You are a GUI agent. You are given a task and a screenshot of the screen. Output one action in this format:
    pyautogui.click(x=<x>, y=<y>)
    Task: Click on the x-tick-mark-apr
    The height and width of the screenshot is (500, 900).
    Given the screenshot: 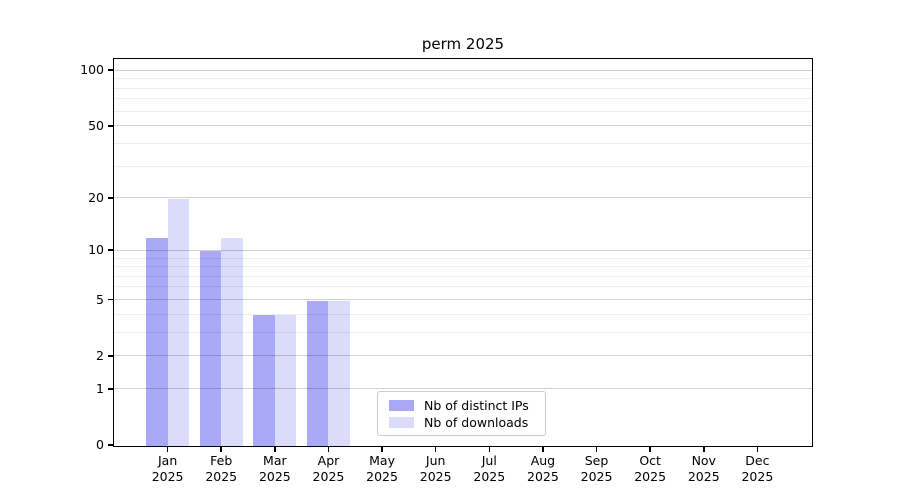 What is the action you would take?
    pyautogui.click(x=328, y=449)
    